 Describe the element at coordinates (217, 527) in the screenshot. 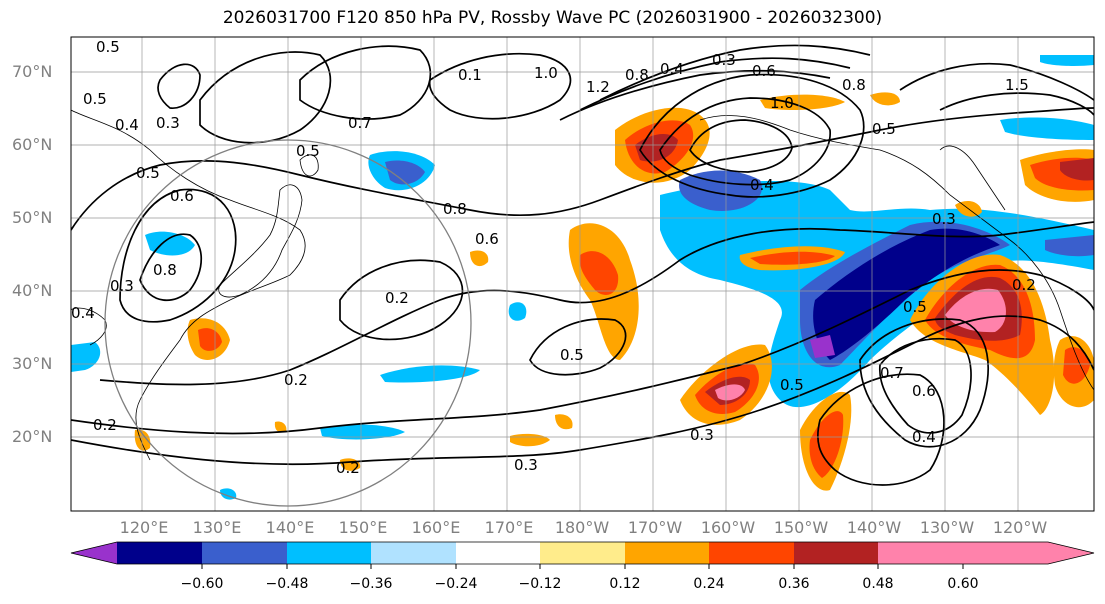

I see `lon-label: 130°E` at that location.